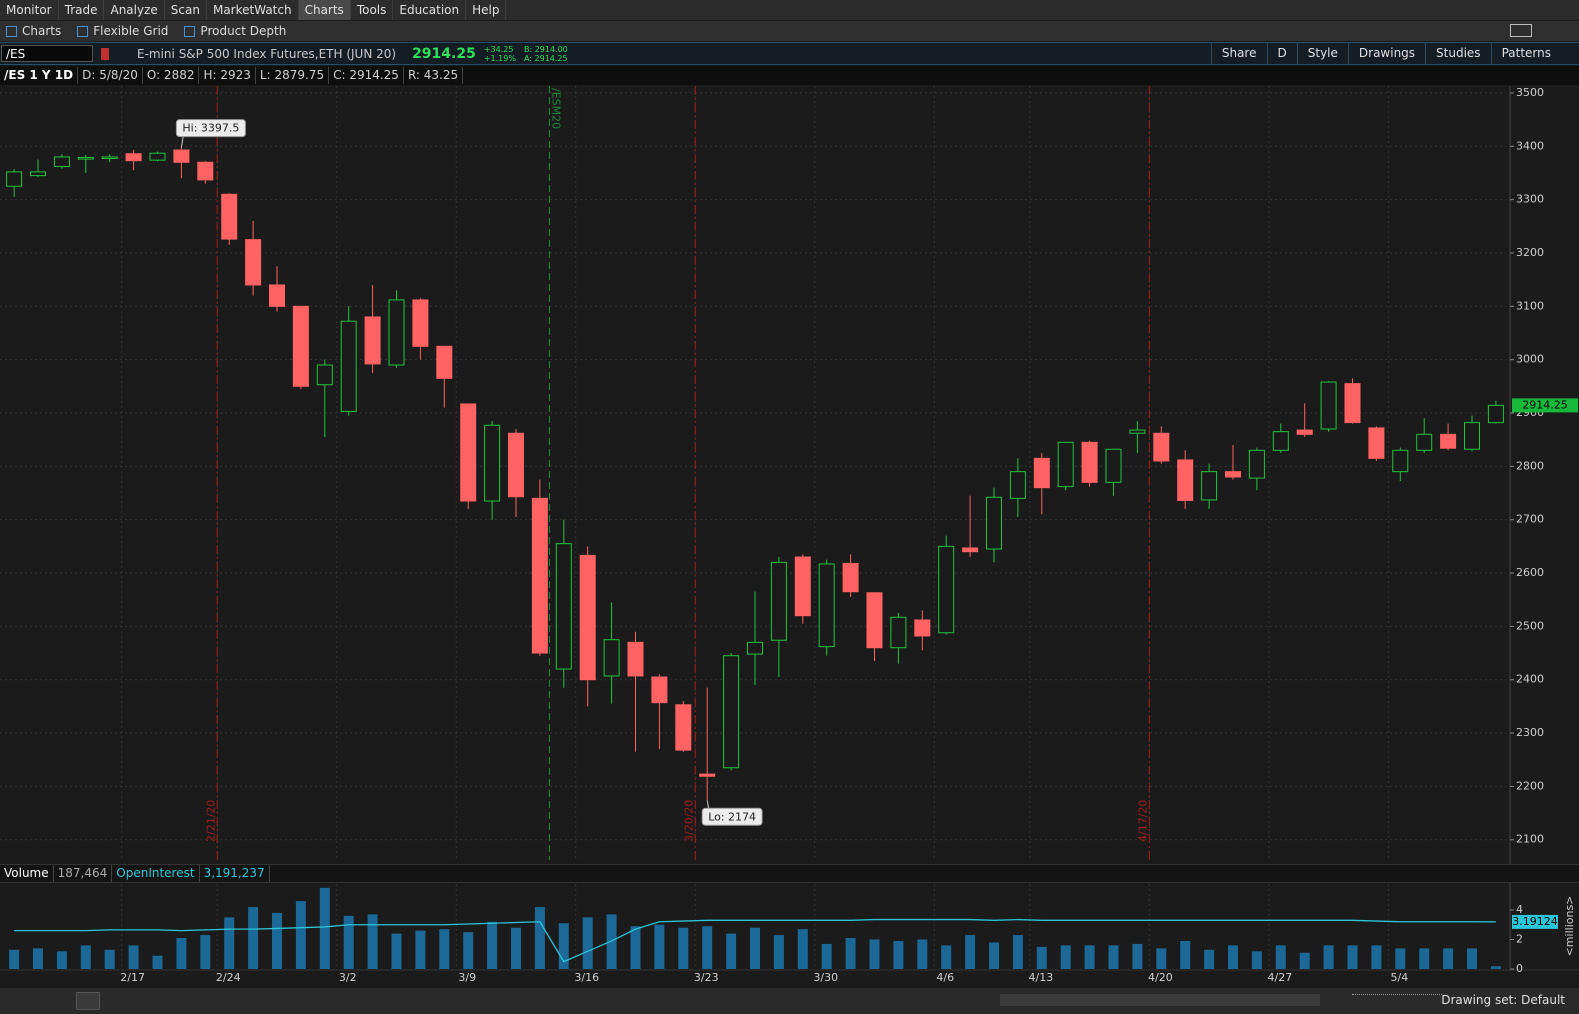 This screenshot has height=1014, width=1579. What do you see at coordinates (1040, 977) in the screenshot?
I see `x-tick-label: 4/13` at bounding box center [1040, 977].